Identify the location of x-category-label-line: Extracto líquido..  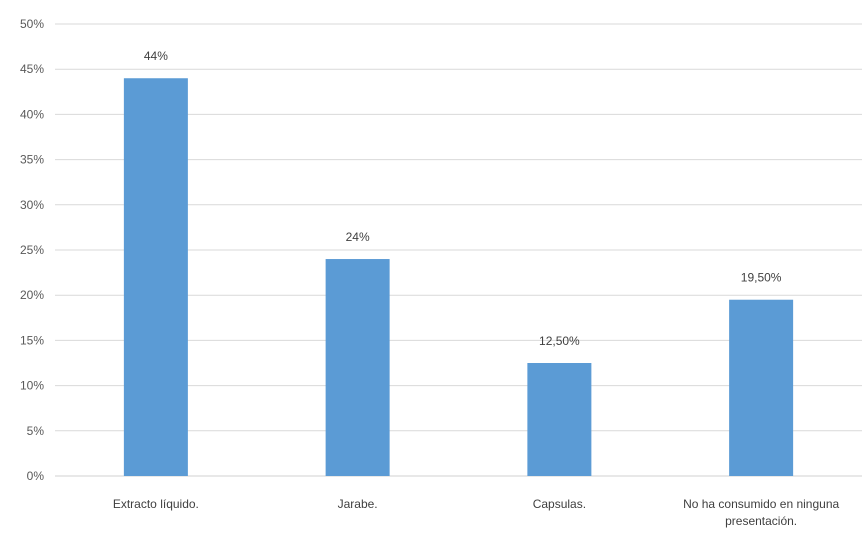
(156, 504).